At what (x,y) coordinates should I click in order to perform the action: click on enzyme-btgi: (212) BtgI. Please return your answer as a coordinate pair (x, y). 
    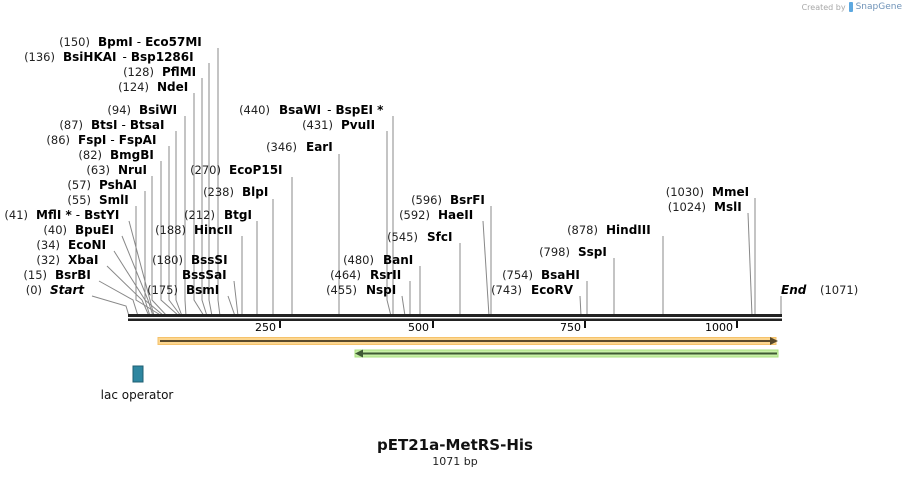
    Looking at the image, I should click on (218, 215).